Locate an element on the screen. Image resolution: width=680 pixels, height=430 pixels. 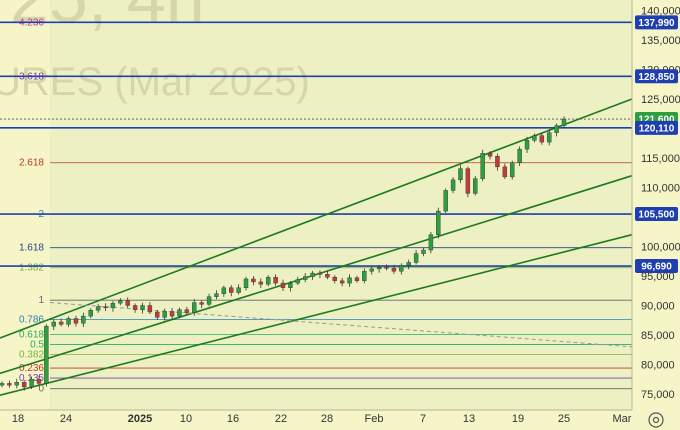
price-badge-label: 105,500 is located at coordinates (656, 215).